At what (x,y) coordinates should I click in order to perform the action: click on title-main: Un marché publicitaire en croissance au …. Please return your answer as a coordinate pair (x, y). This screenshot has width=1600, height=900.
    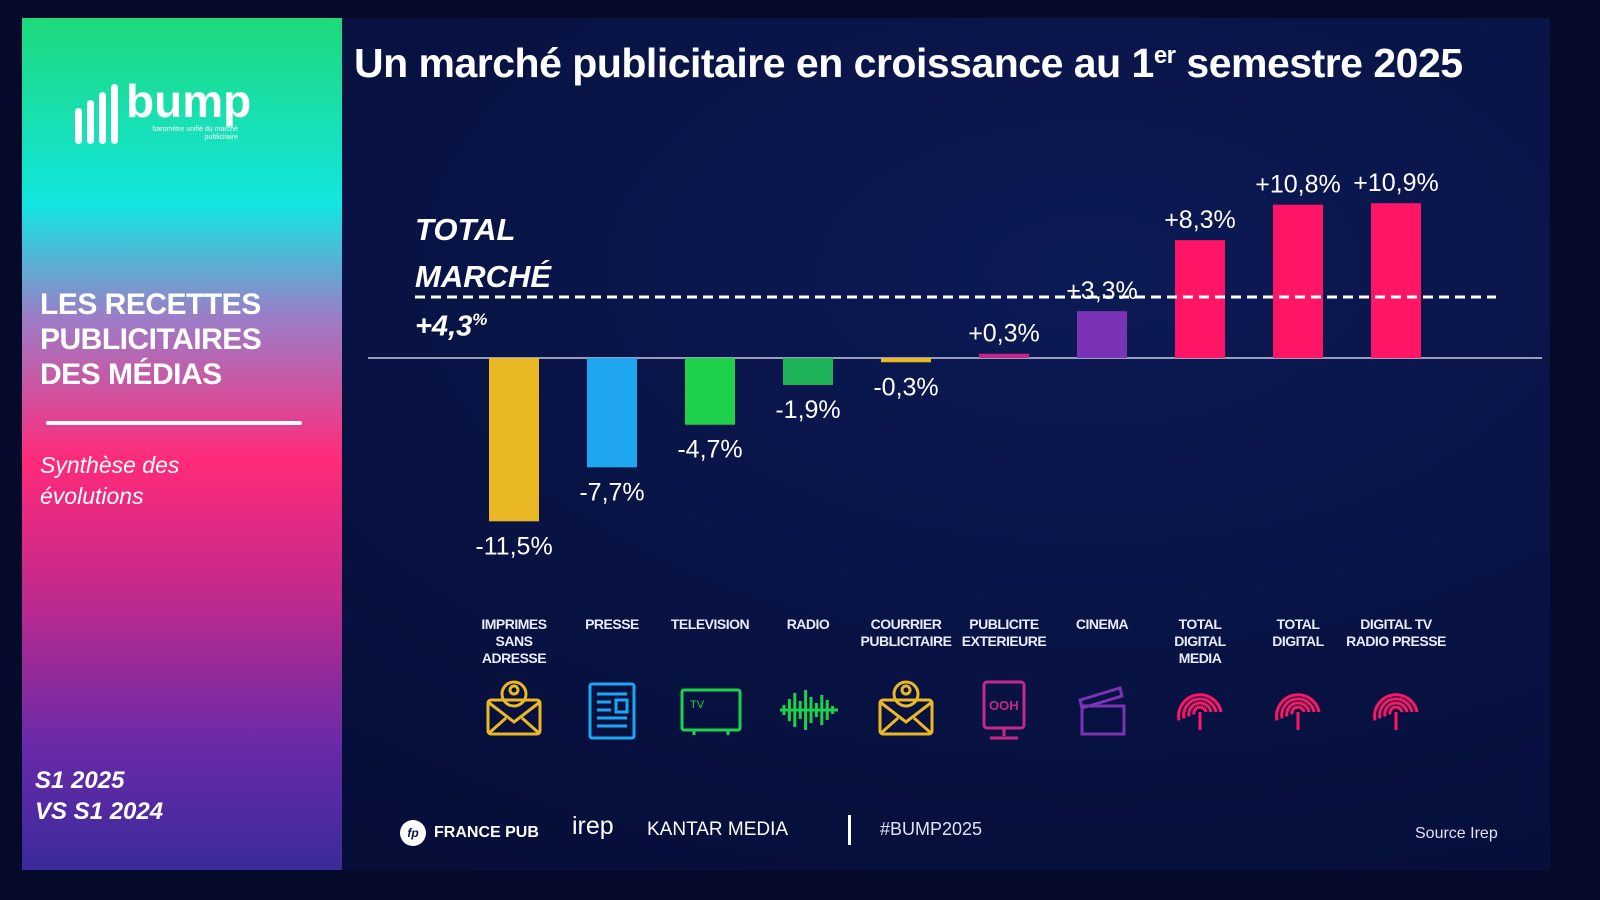
    Looking at the image, I should click on (754, 63).